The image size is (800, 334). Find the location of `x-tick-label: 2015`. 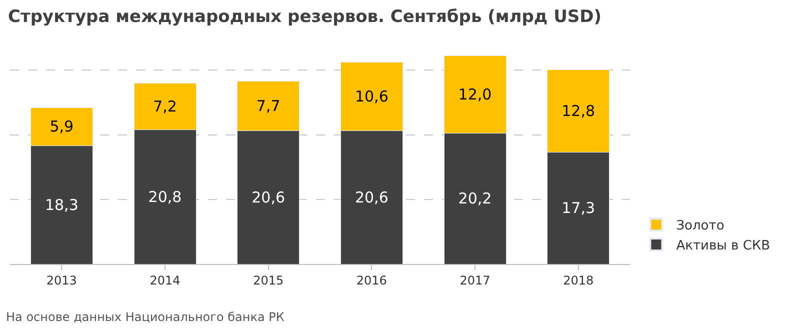

x-tick-label: 2015 is located at coordinates (268, 280).